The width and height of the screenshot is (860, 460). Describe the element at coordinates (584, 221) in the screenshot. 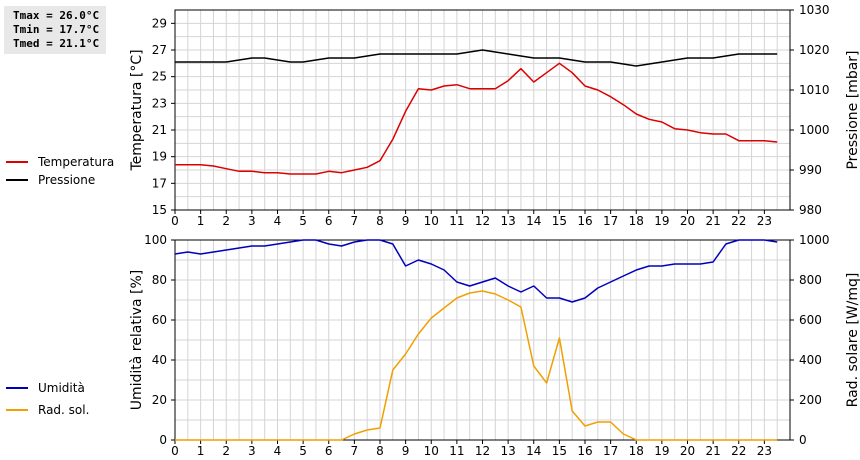

I see `panel1-x-tick-label: 16` at that location.